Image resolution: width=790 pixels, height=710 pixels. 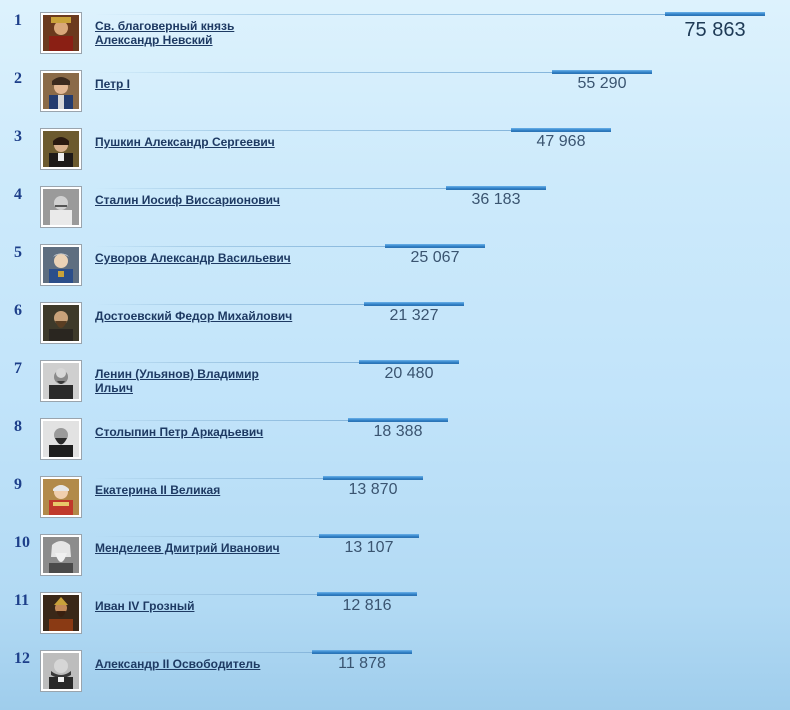 What do you see at coordinates (602, 83) in the screenshot?
I see `rating-value: 55 290` at bounding box center [602, 83].